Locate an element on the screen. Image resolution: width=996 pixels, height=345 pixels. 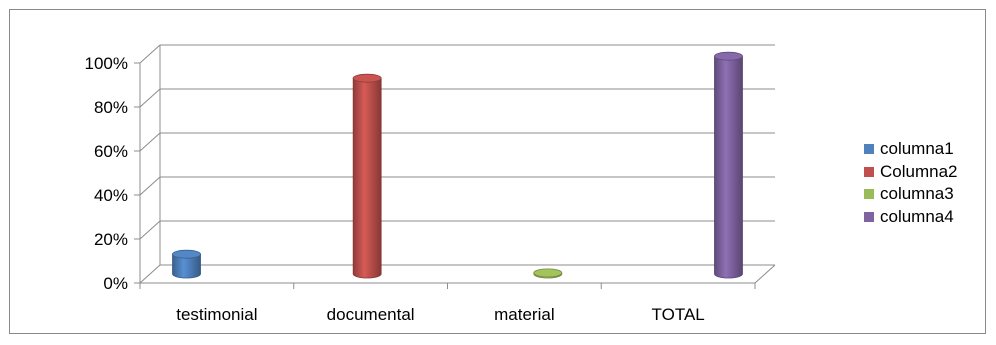
y-tick-label: 60% is located at coordinates (111, 151).